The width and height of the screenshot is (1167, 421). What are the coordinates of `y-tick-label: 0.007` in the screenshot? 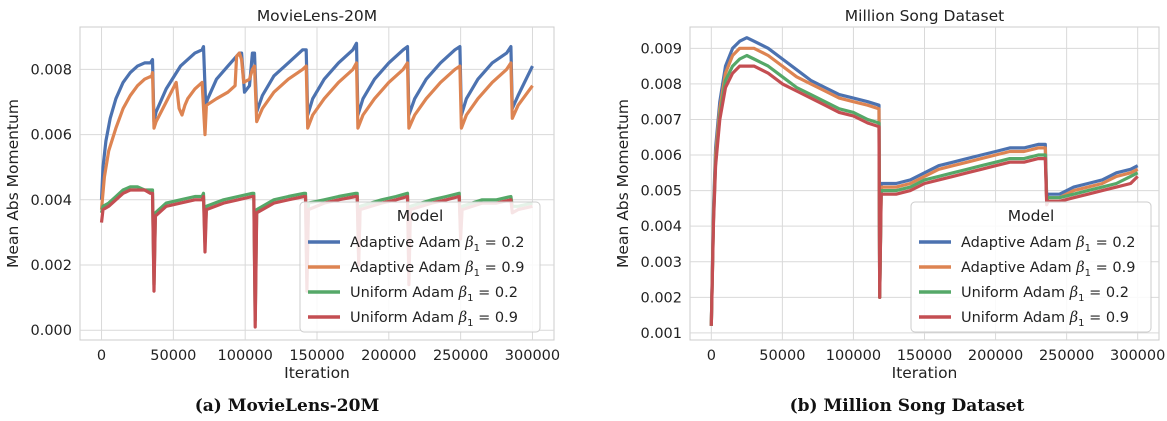 It's located at (661, 120).